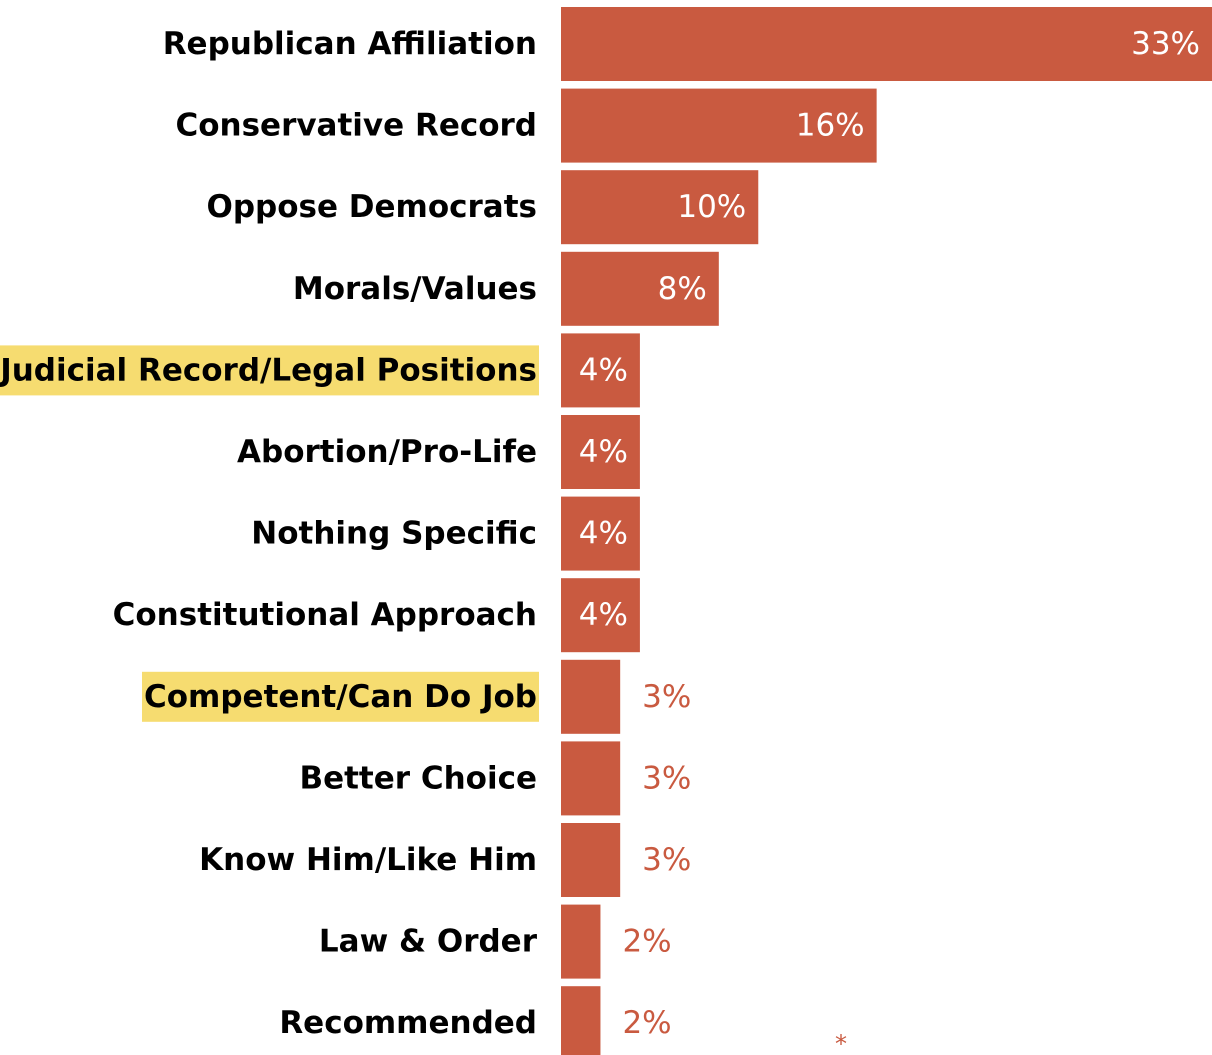 This screenshot has width=1212, height=1055. I want to click on category-label: Republican Affiliation, so click(350, 44).